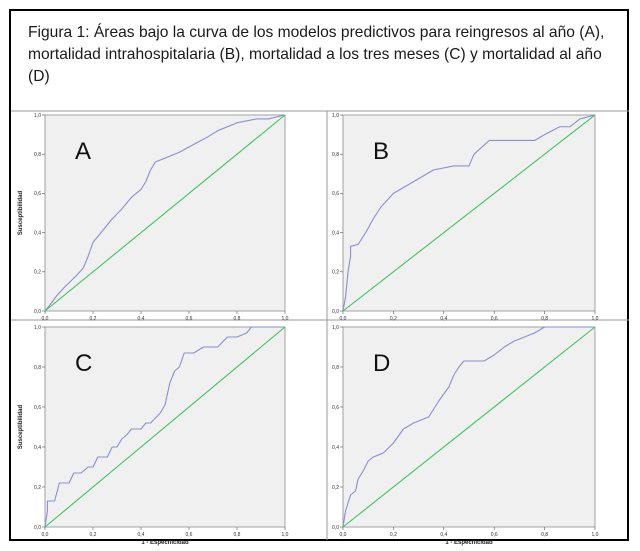 Image resolution: width=640 pixels, height=551 pixels. Describe the element at coordinates (381, 151) in the screenshot. I see `panel-letter-b: B` at that location.